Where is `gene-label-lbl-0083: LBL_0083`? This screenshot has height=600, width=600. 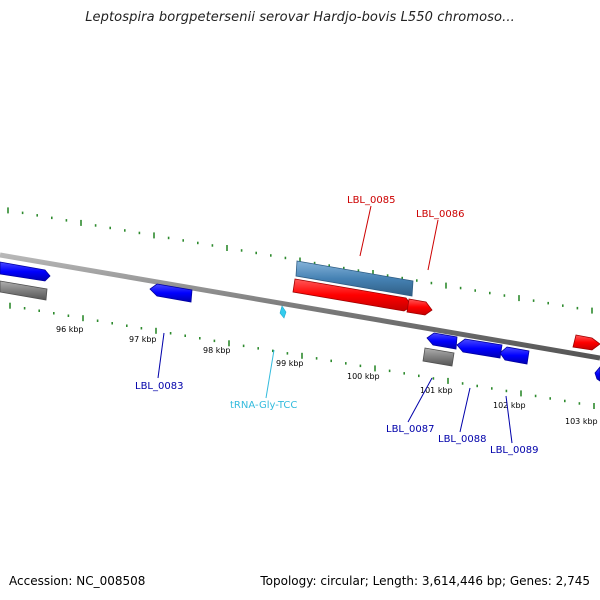
gene-label-lbl-0083: LBL_0083 is located at coordinates (159, 386).